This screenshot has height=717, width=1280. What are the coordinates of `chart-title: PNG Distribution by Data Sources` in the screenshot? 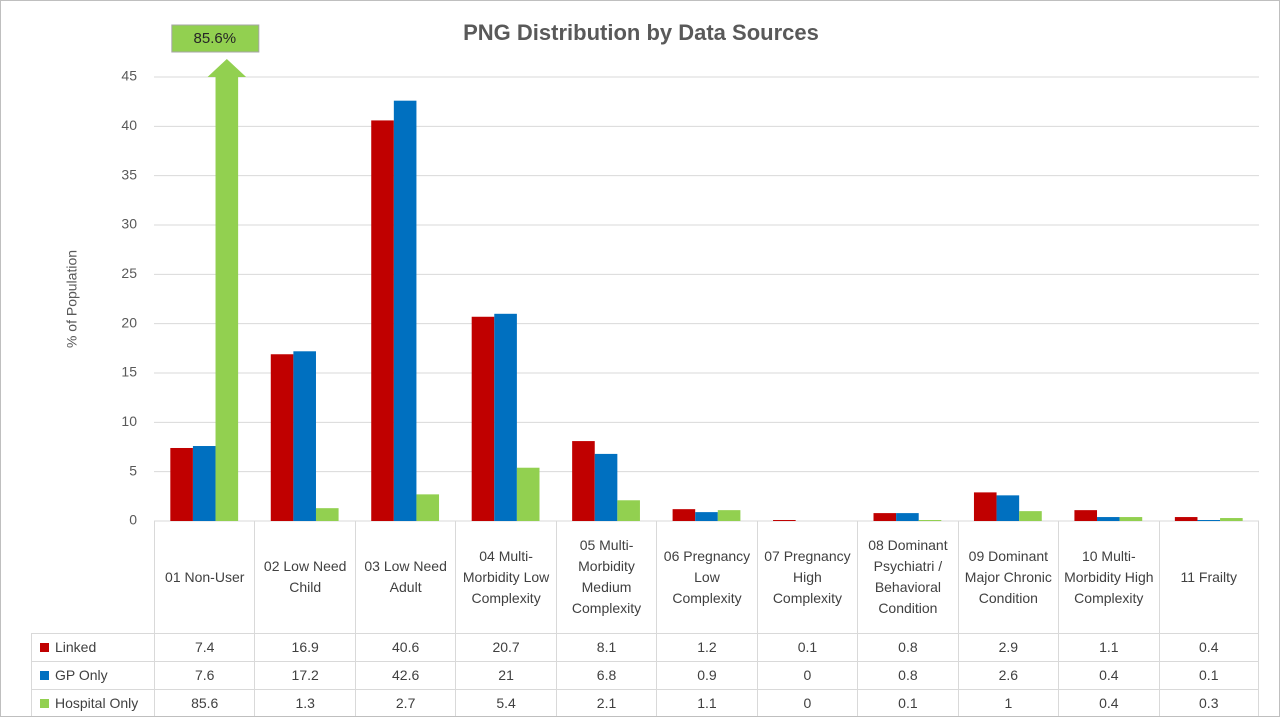 It's located at (641, 32).